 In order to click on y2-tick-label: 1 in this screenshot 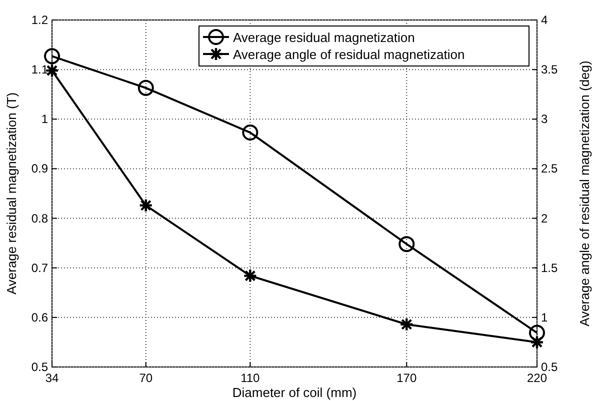, I will do `click(544, 317)`.